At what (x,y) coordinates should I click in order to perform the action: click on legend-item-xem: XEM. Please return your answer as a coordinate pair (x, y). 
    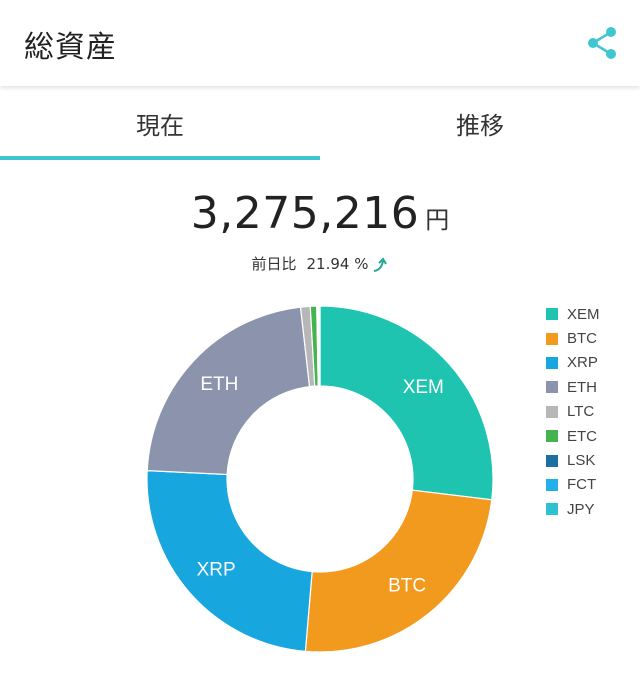
    Looking at the image, I should click on (591, 314).